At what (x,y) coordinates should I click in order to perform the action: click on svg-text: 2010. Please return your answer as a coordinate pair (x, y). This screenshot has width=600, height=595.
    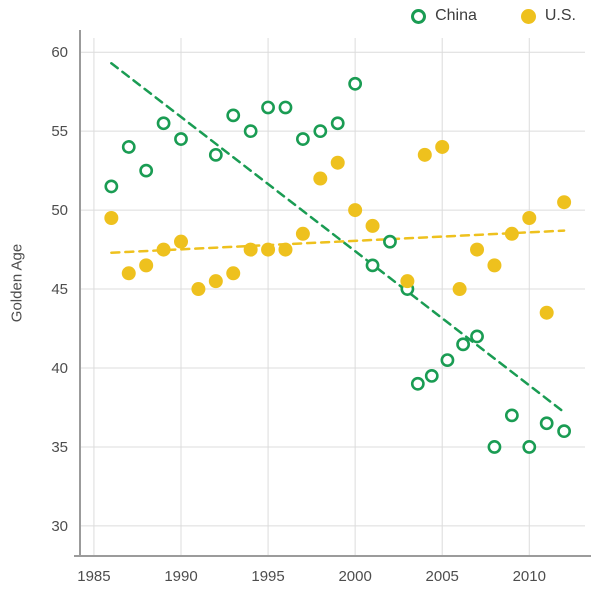
    Looking at the image, I should click on (529, 576).